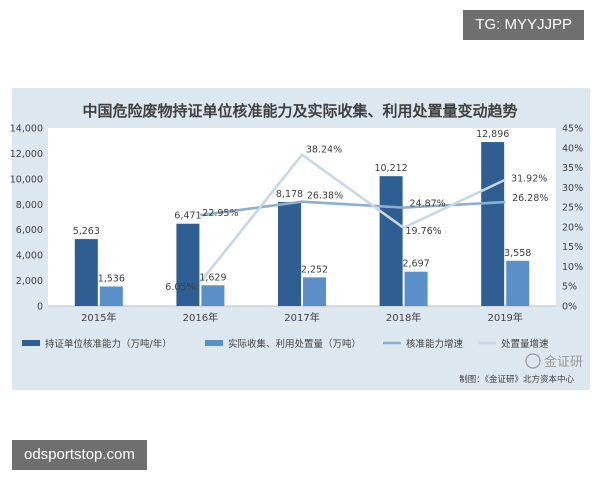  Describe the element at coordinates (299, 111) in the screenshot. I see `chart-title: 中国危险废物持证单位核准能力及实际收集、利用处置量变动趋势` at that location.